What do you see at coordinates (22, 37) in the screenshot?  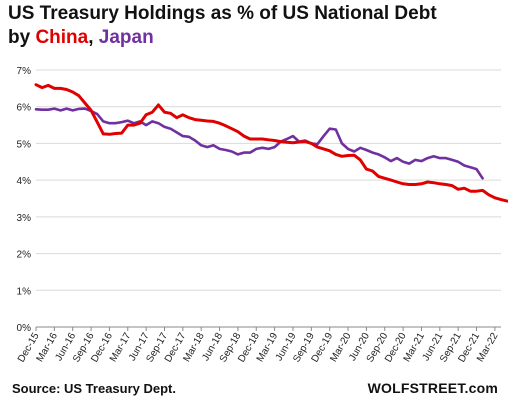 I see `title-prefix: by` at bounding box center [22, 37].